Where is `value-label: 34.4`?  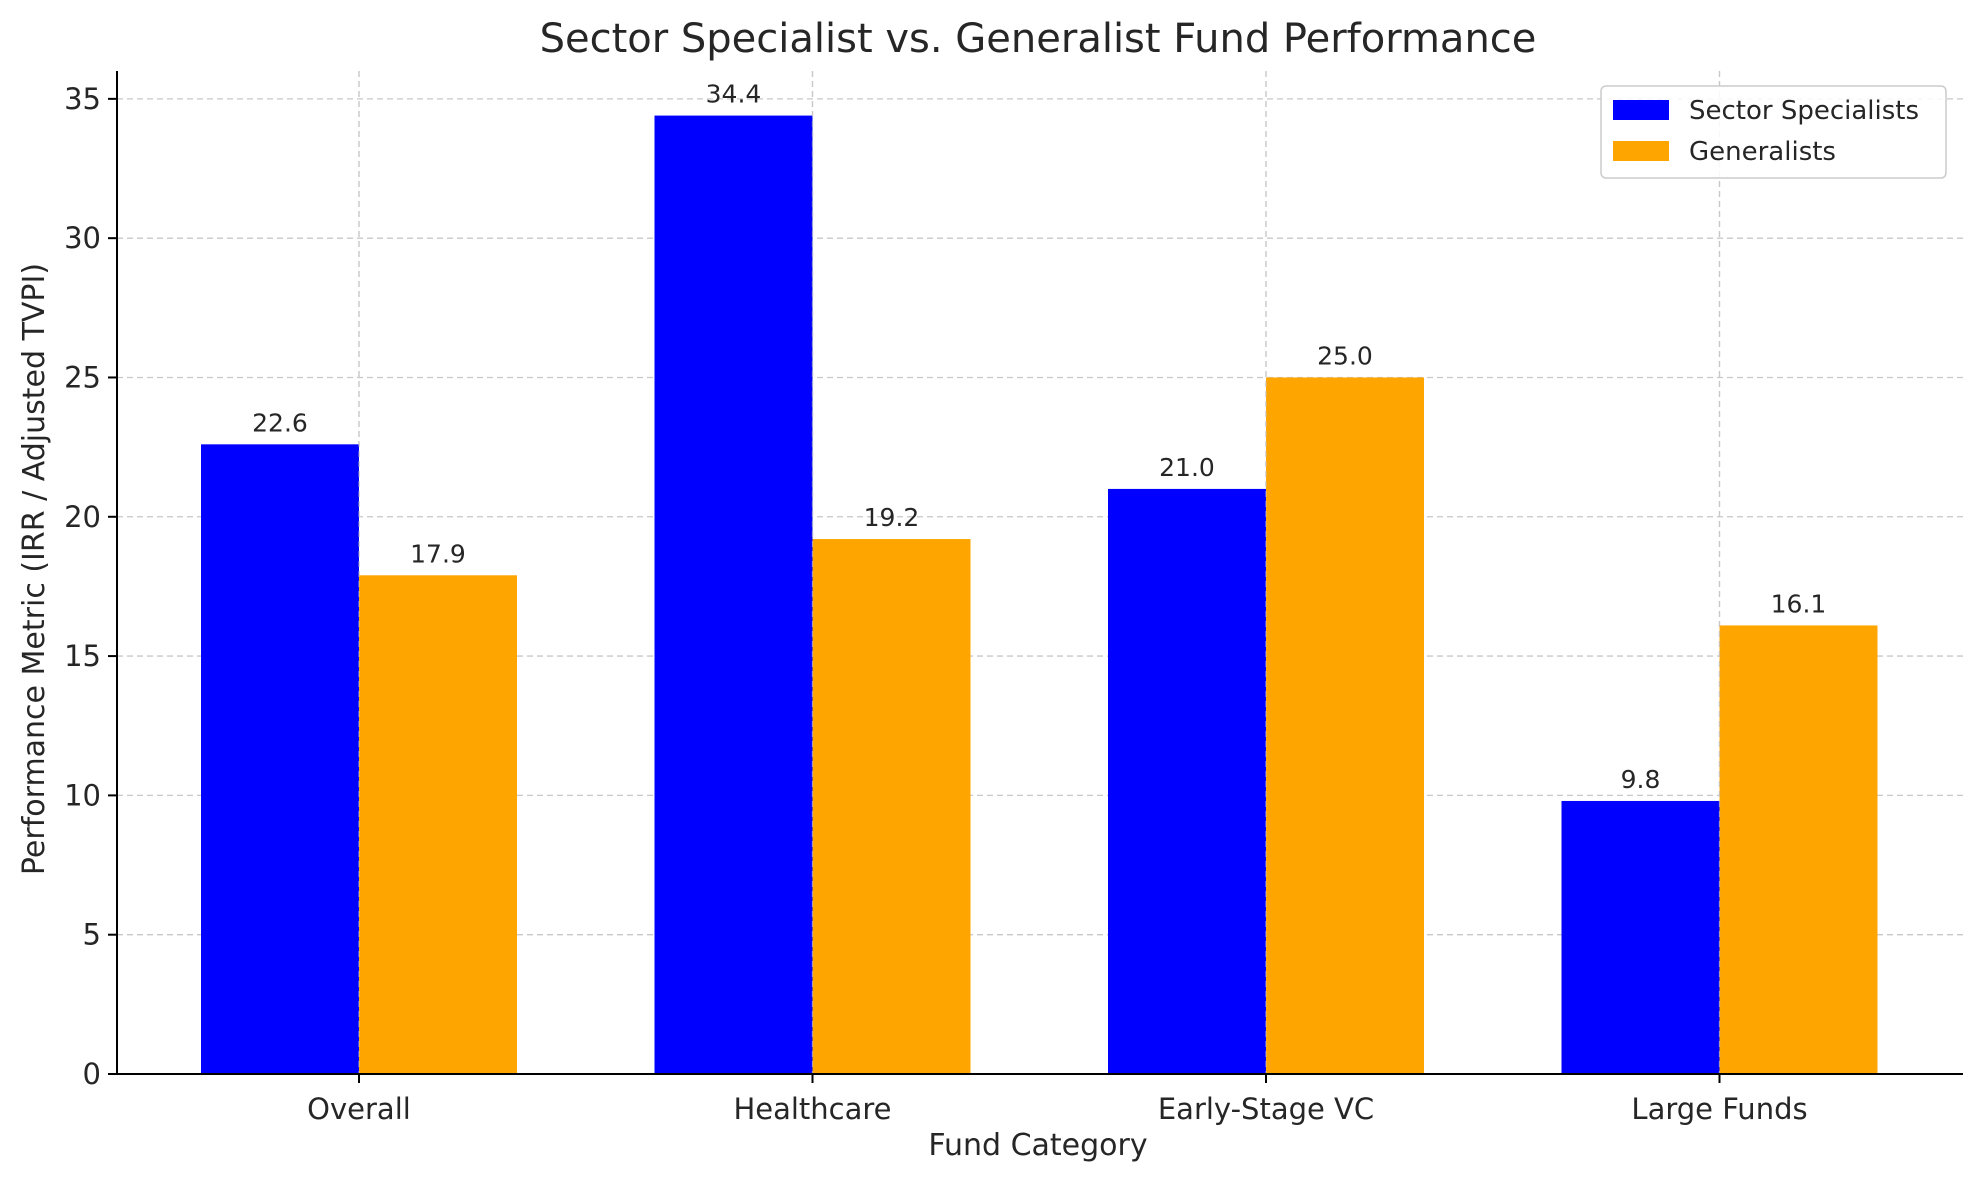
value-label: 34.4 is located at coordinates (734, 94).